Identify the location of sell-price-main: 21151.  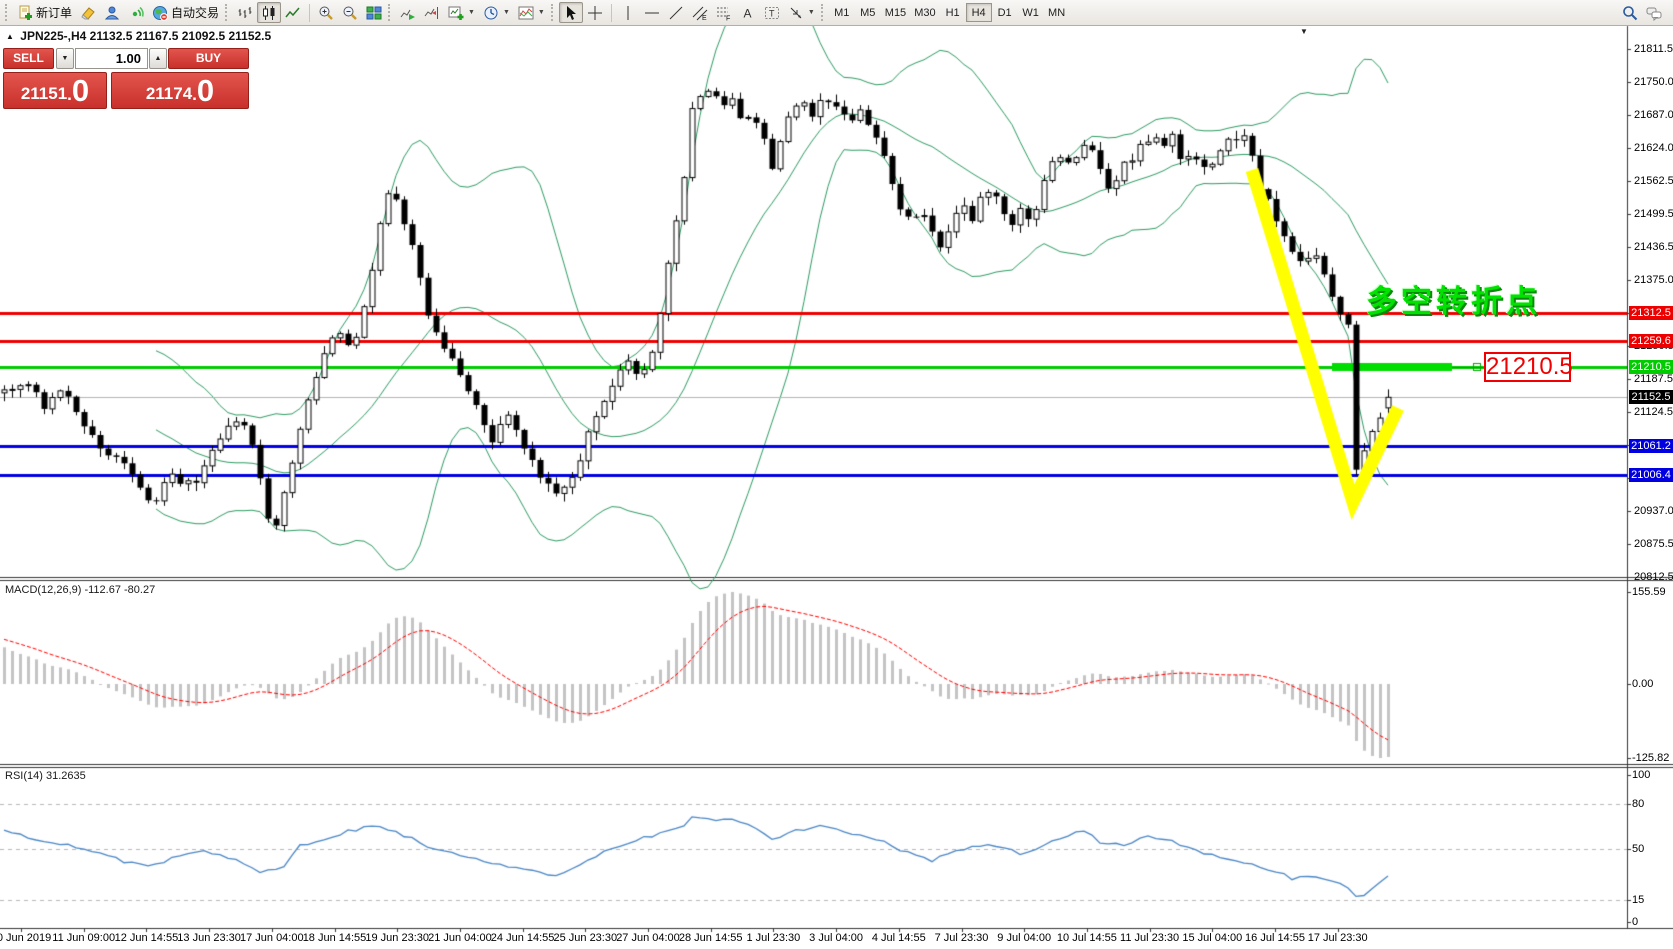
(44, 93).